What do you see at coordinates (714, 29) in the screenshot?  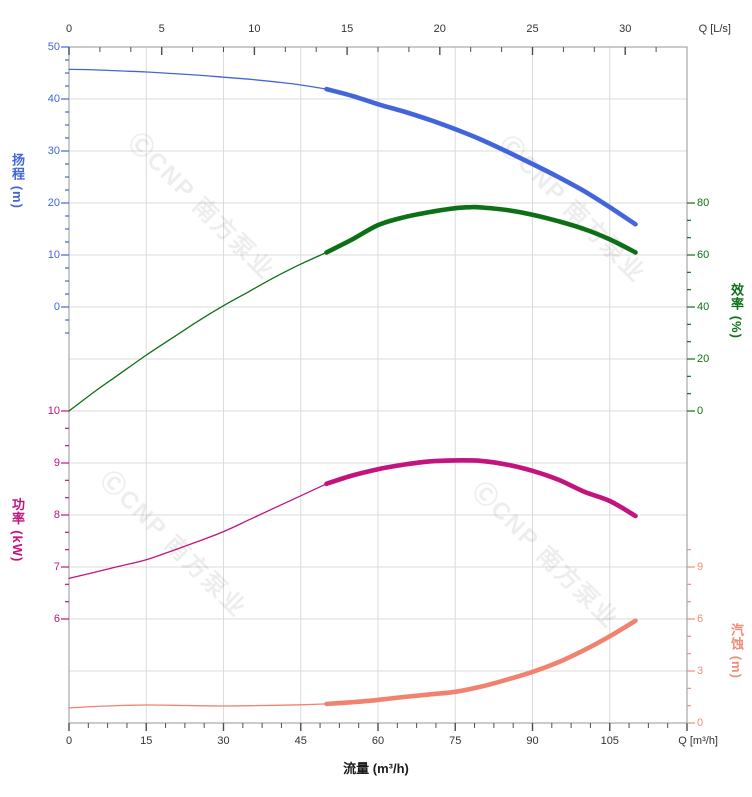 I see `top-axis-unit-label: Q [L/s]` at bounding box center [714, 29].